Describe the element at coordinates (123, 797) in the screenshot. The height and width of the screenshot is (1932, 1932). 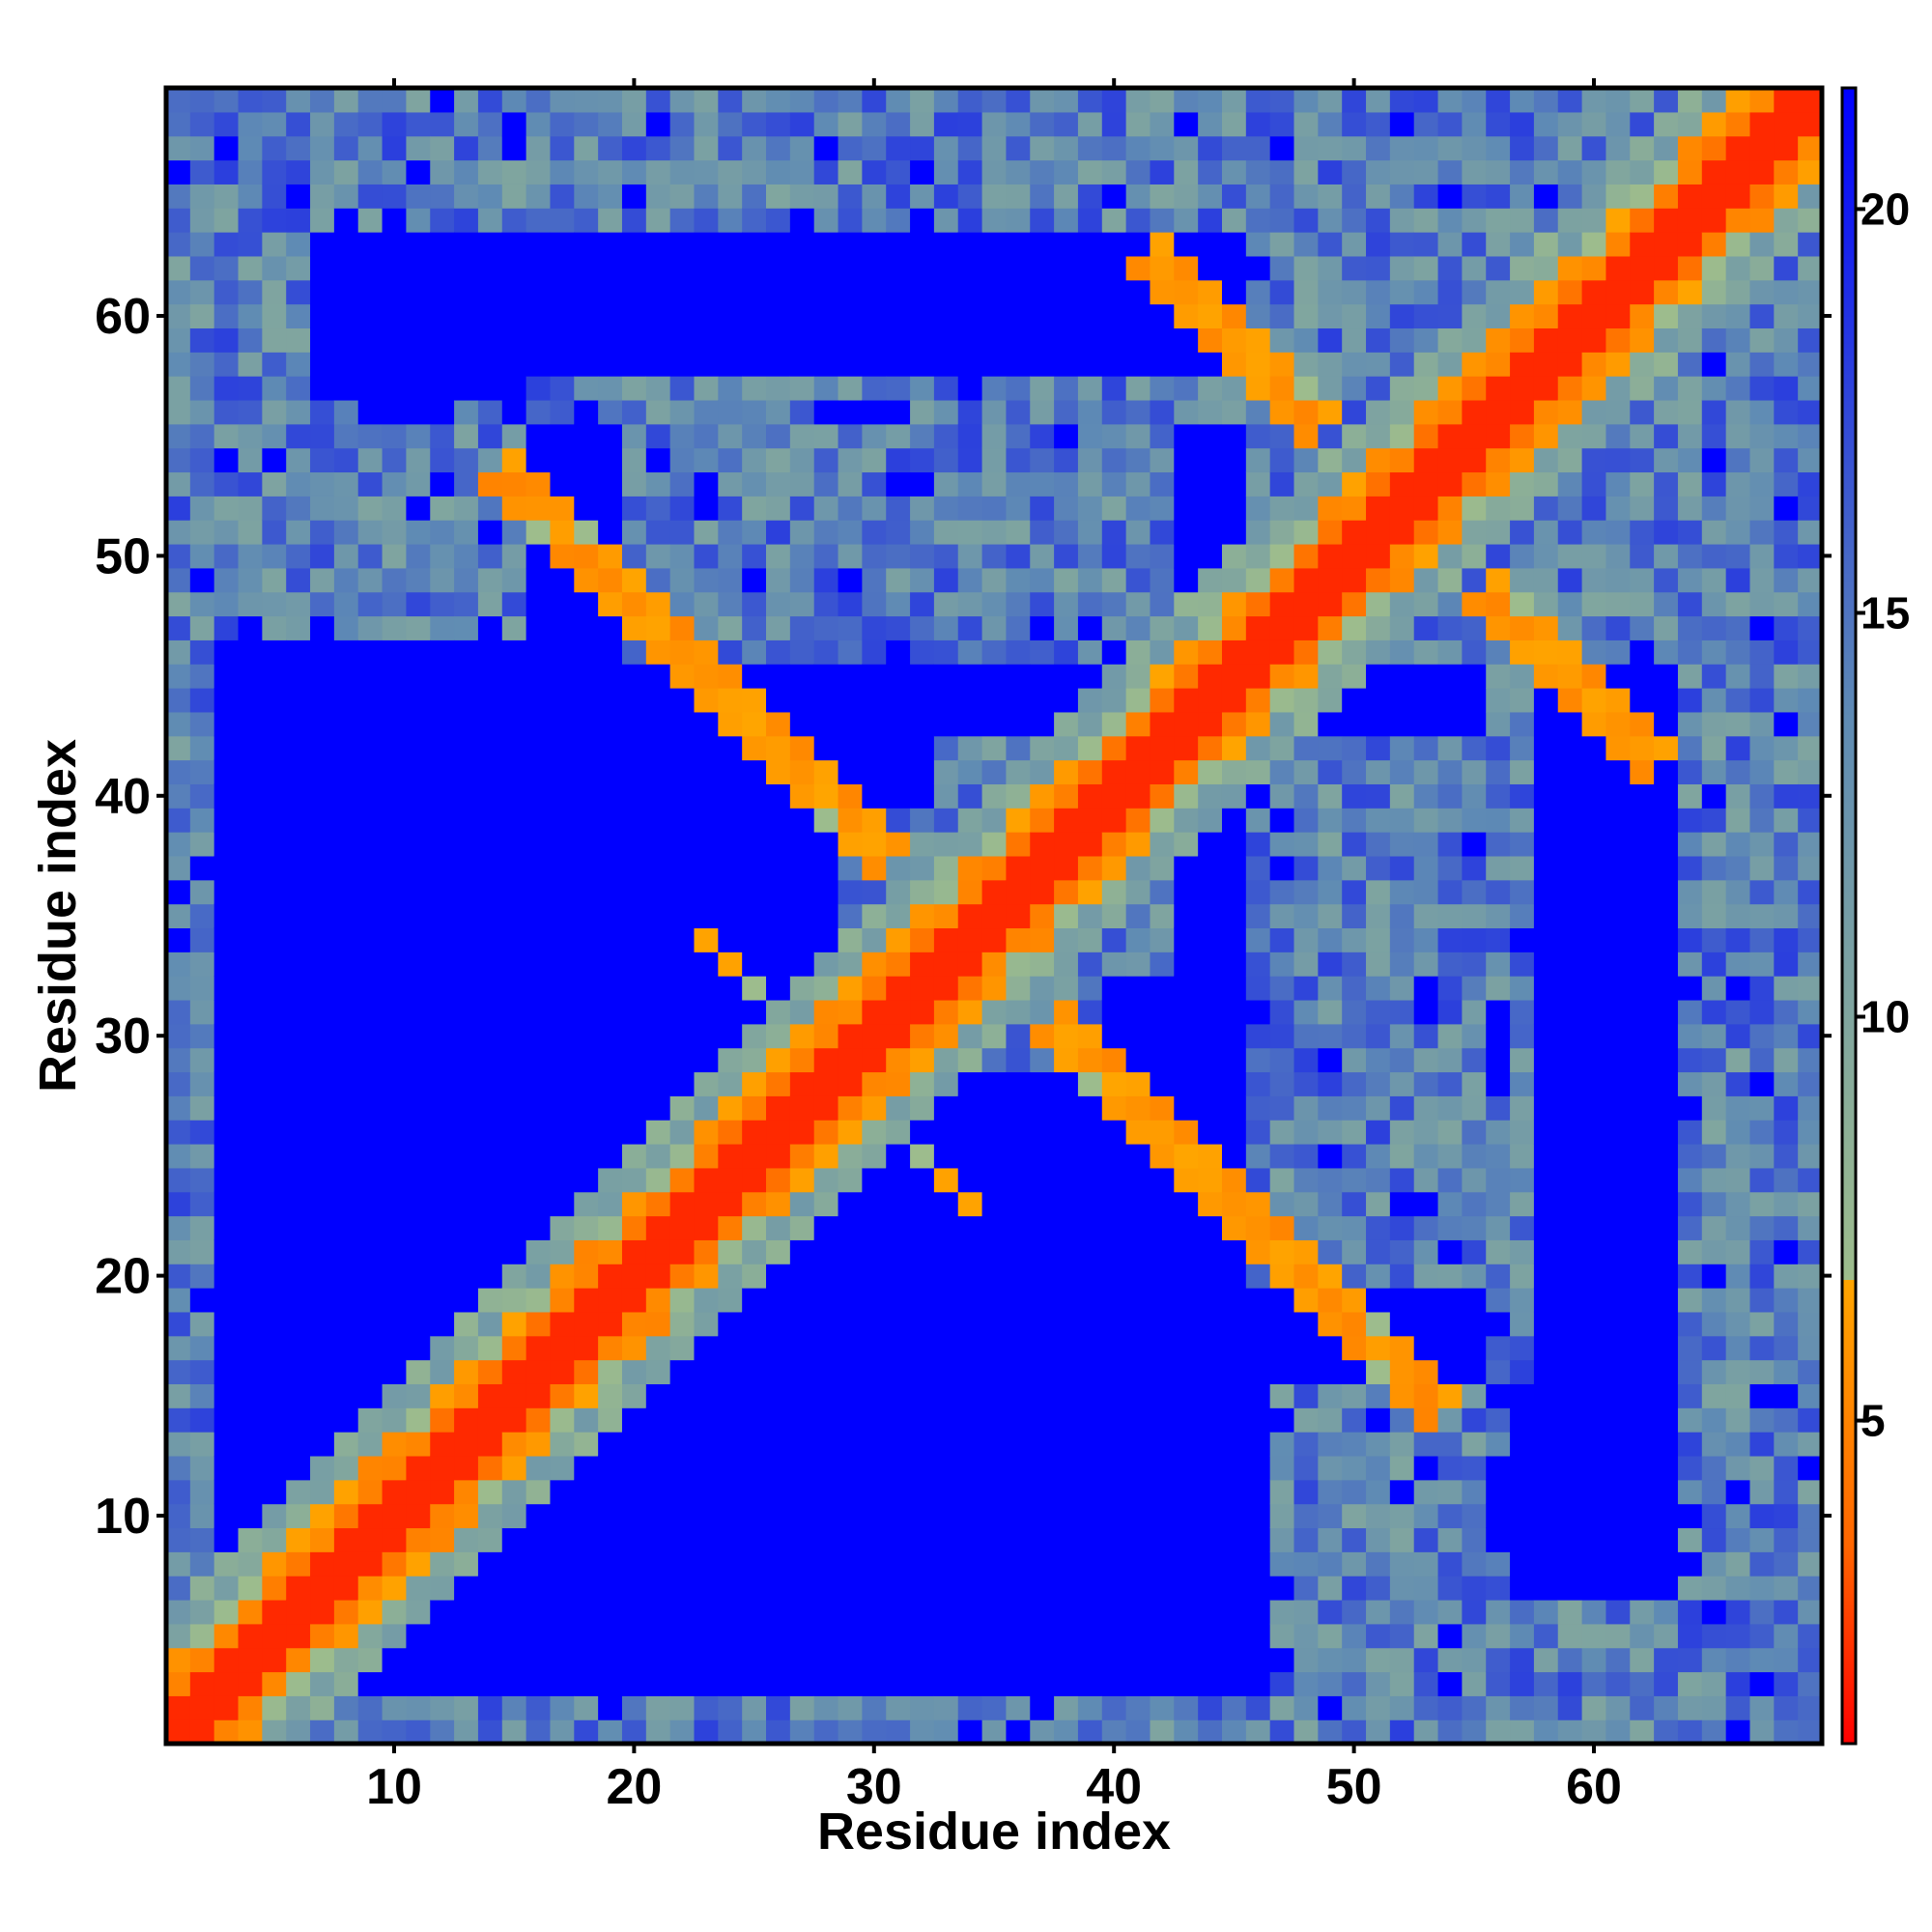
I see `y-tick-label: 40` at that location.